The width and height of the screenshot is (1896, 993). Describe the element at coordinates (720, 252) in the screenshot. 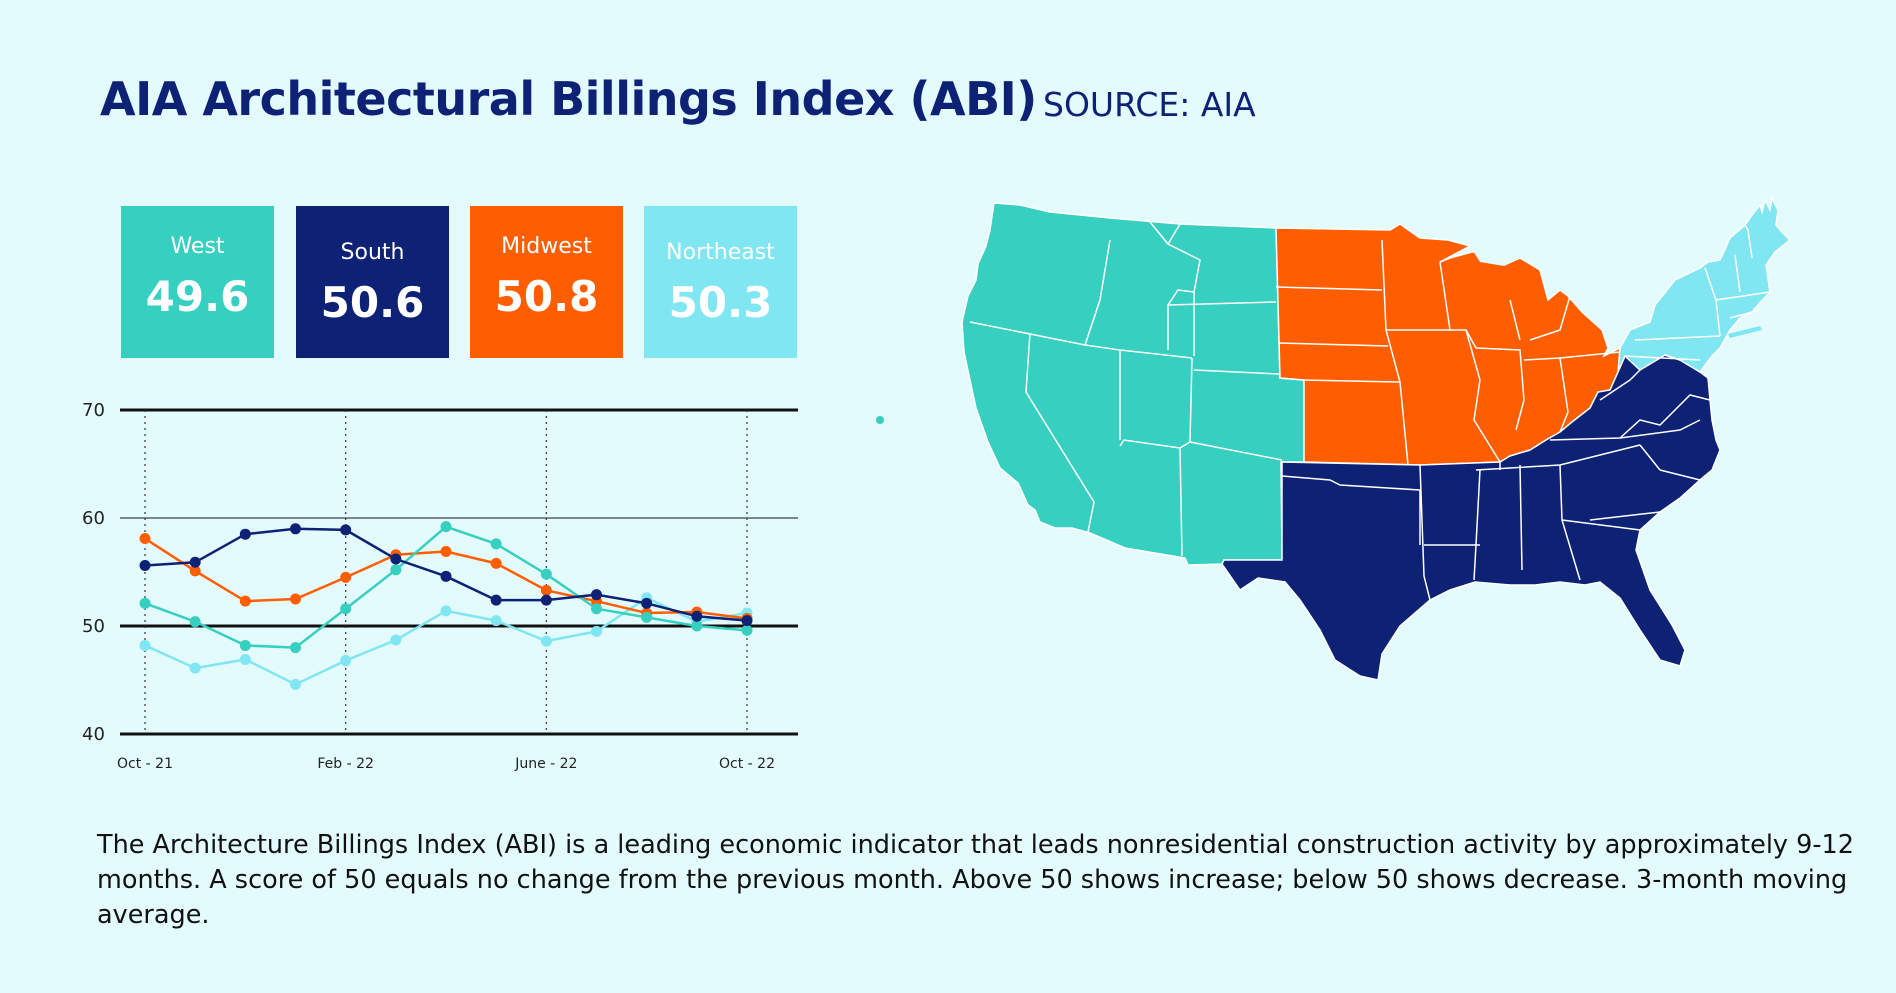

I see `region-card-name: Northeast` at that location.